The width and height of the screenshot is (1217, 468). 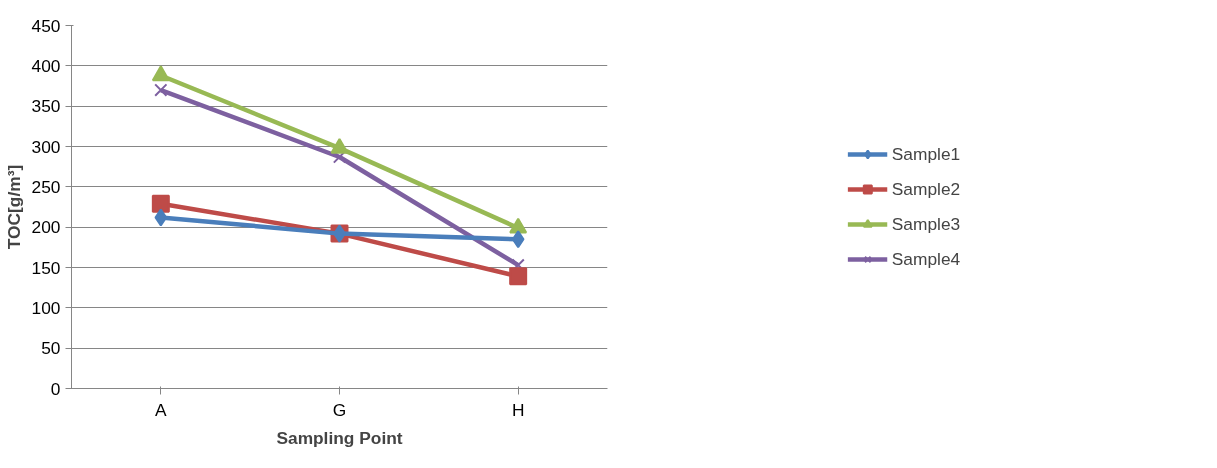 What do you see at coordinates (55, 388) in the screenshot?
I see `y-tick-label: 0` at bounding box center [55, 388].